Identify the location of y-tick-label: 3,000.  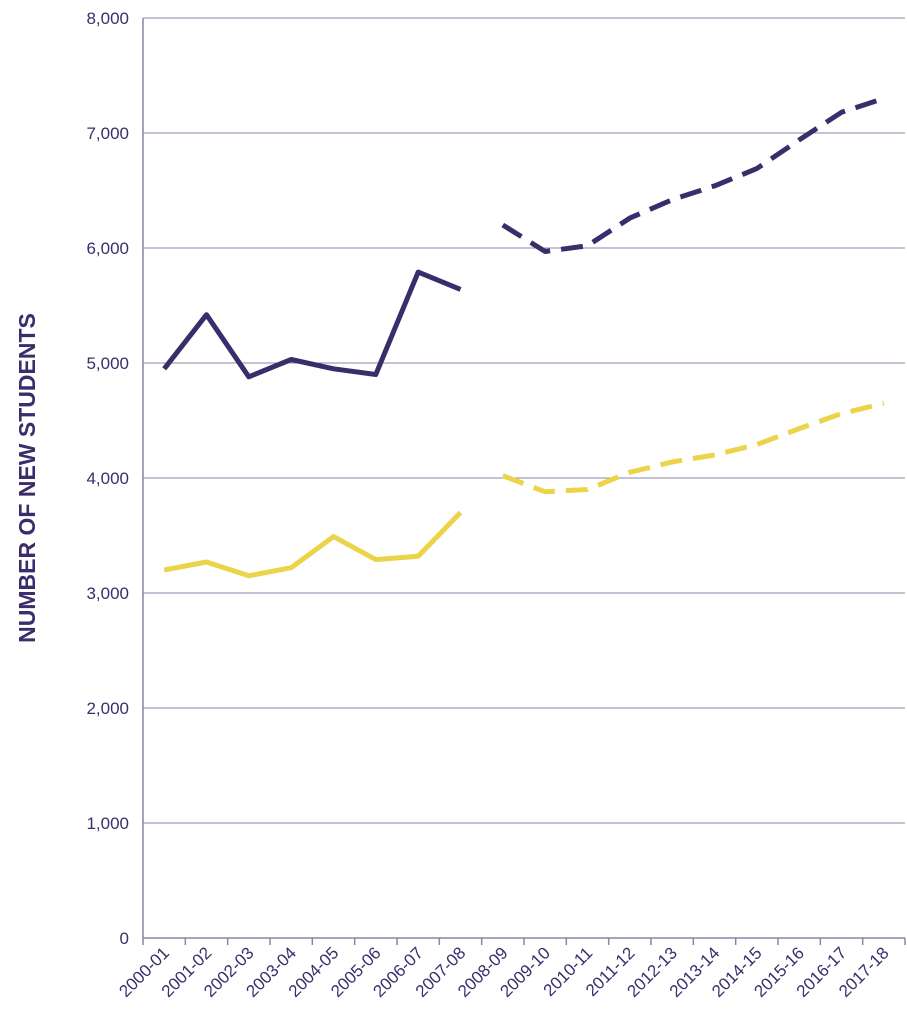
(107, 593).